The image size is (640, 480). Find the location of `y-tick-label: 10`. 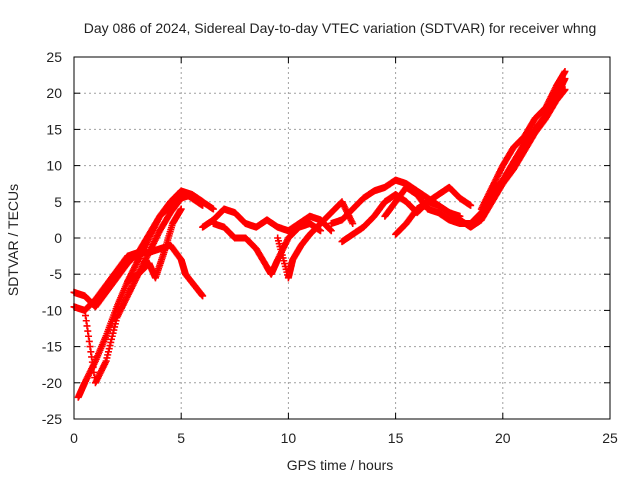

y-tick-label: 10 is located at coordinates (54, 166).